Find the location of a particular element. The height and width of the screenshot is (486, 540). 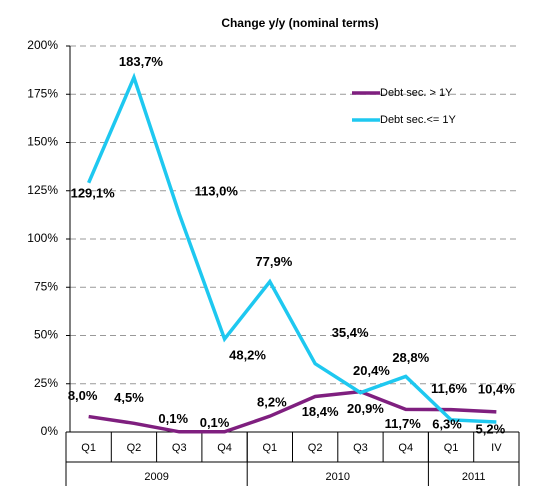

series-line is located at coordinates (292, 411).